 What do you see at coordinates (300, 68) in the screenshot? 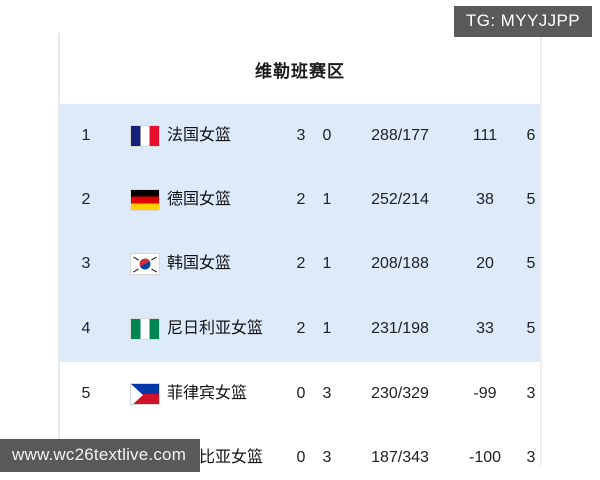
I see `page-title: 维勒班赛区` at bounding box center [300, 68].